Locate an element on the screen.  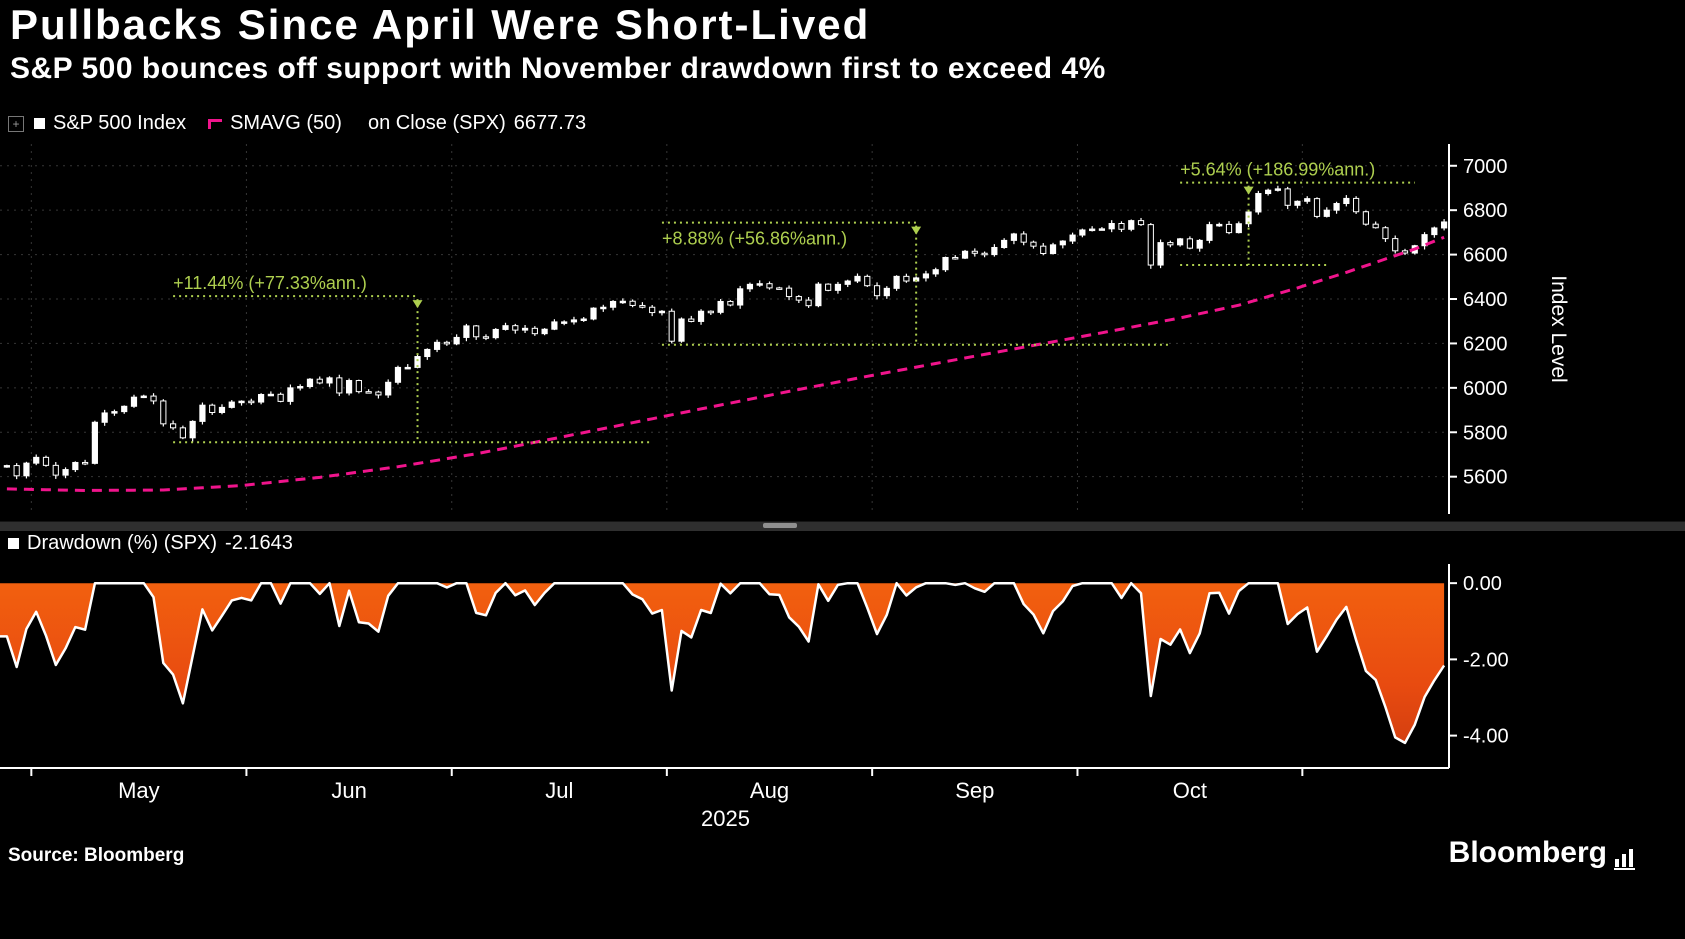
annotation-label: +11.44% (+77.33%ann.) is located at coordinates (270, 283).